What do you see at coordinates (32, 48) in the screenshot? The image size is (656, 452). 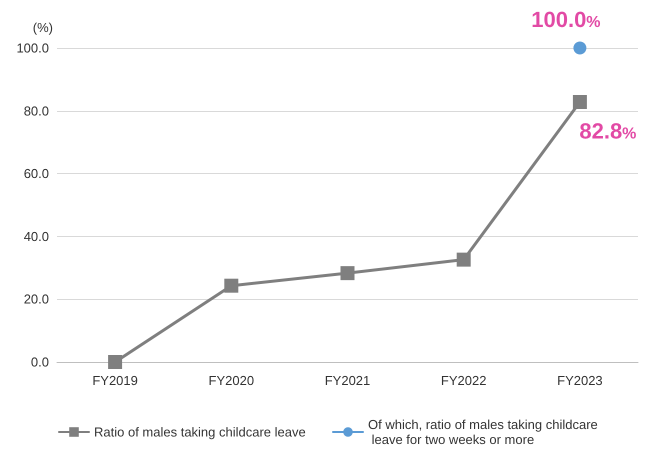 I see `y-tick-label: 100.0` at bounding box center [32, 48].